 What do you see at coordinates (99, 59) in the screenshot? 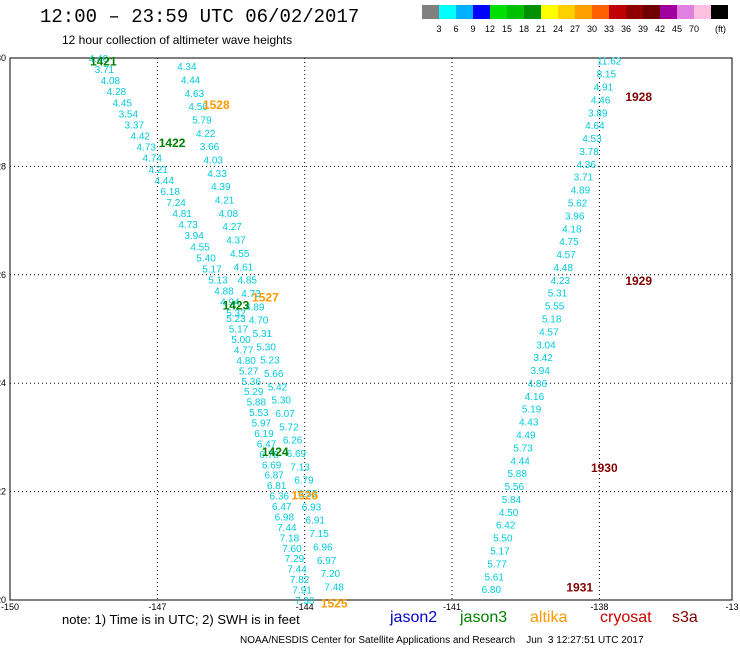
I see `wave-height-value: 4.40` at bounding box center [99, 59].